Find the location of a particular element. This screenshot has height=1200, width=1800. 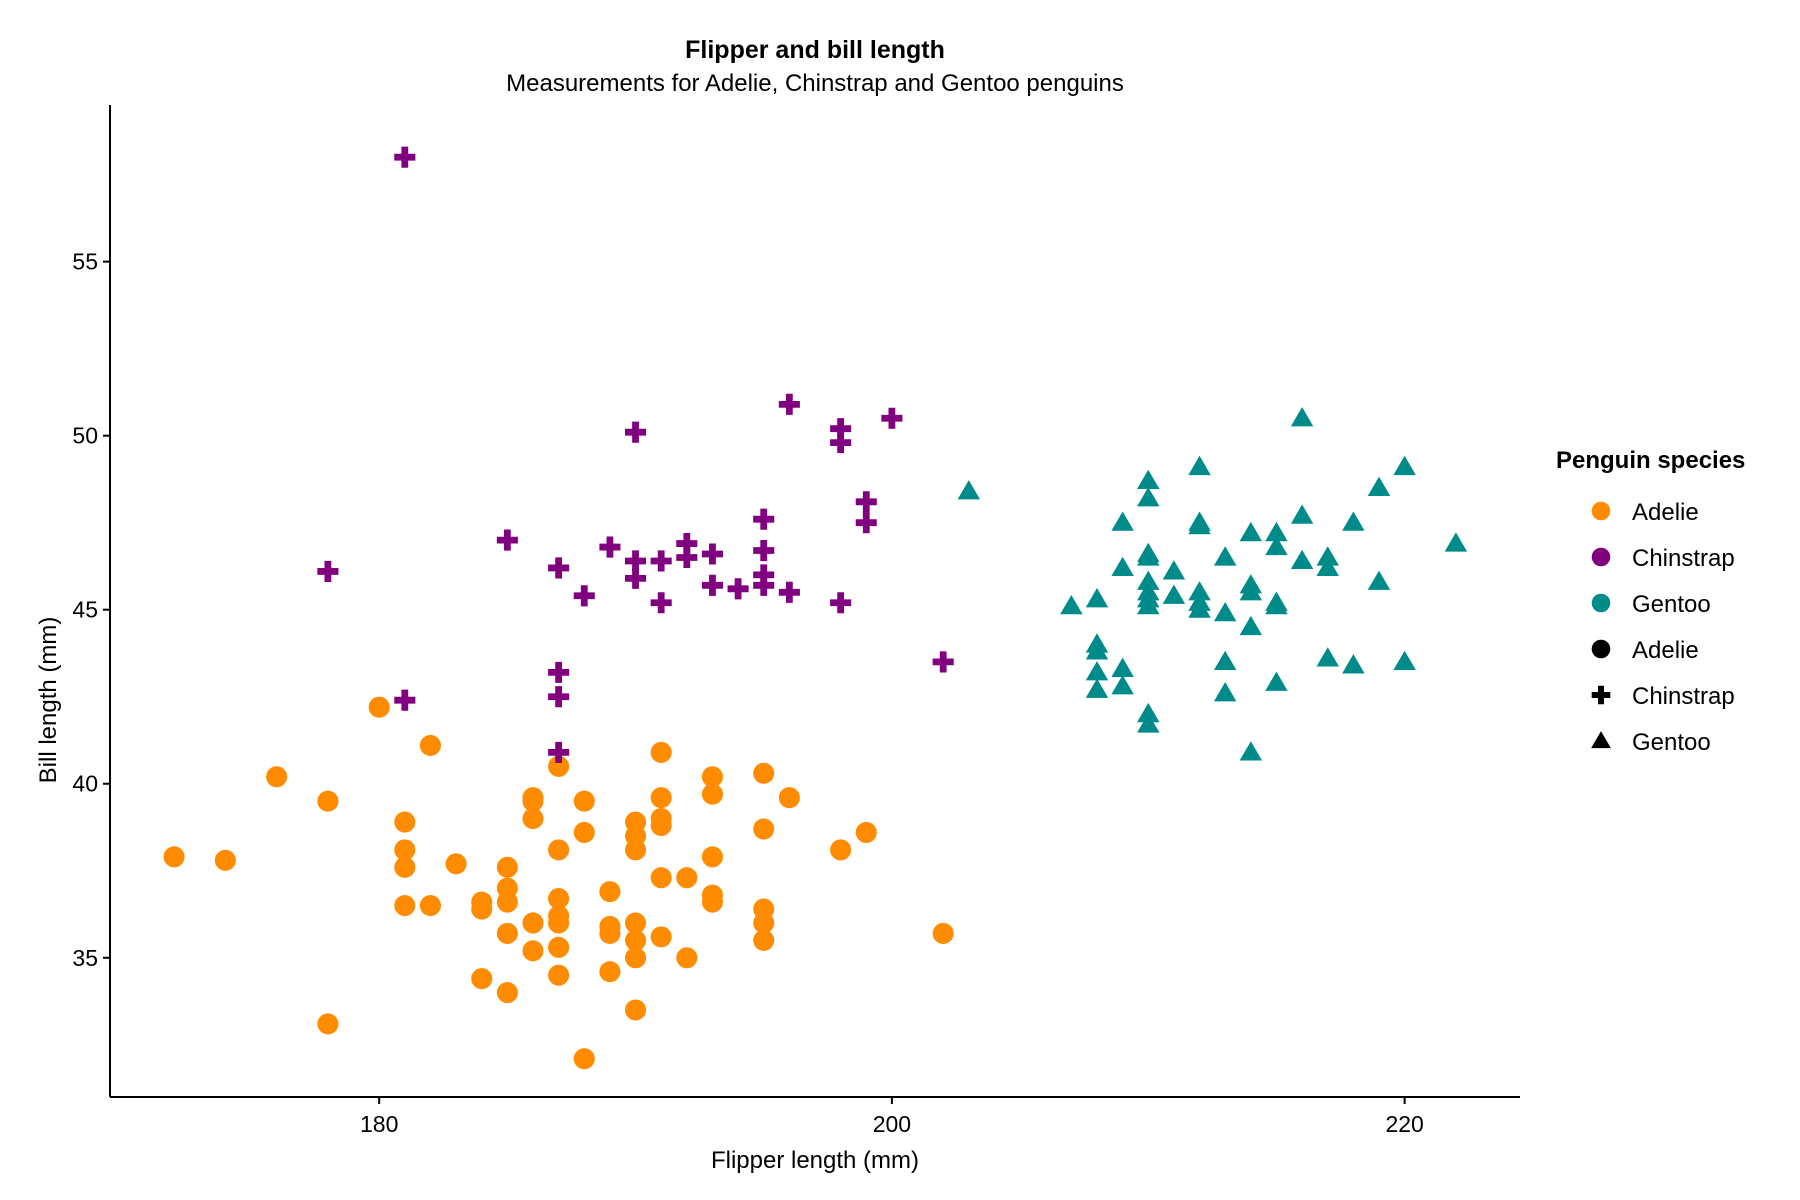

chart-title: Flipper and bill length is located at coordinates (815, 50).